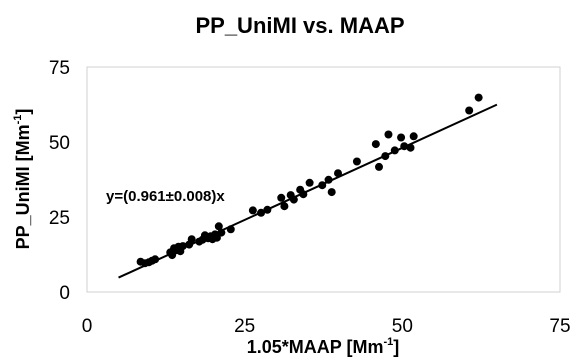 This screenshot has height=358, width=574. I want to click on x-tick-label: 0, so click(87, 326).